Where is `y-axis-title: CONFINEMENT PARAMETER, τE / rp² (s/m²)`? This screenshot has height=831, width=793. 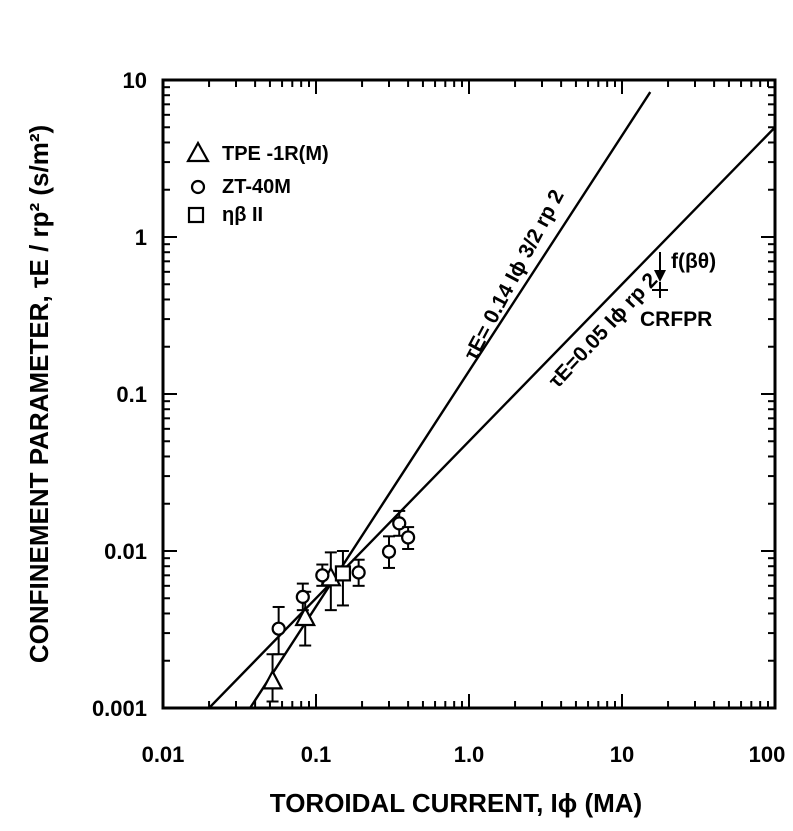 y-axis-title: CONFINEMENT PARAMETER, τE / rp² (s/m²) is located at coordinates (39, 394).